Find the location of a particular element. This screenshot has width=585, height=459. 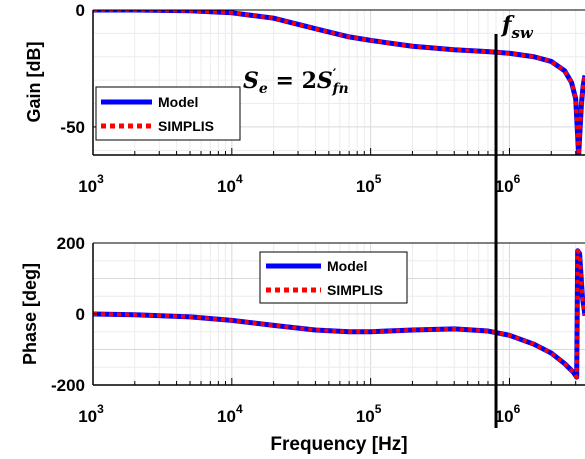

phase-legend-simplis-label: SIMPLIS is located at coordinates (355, 290).